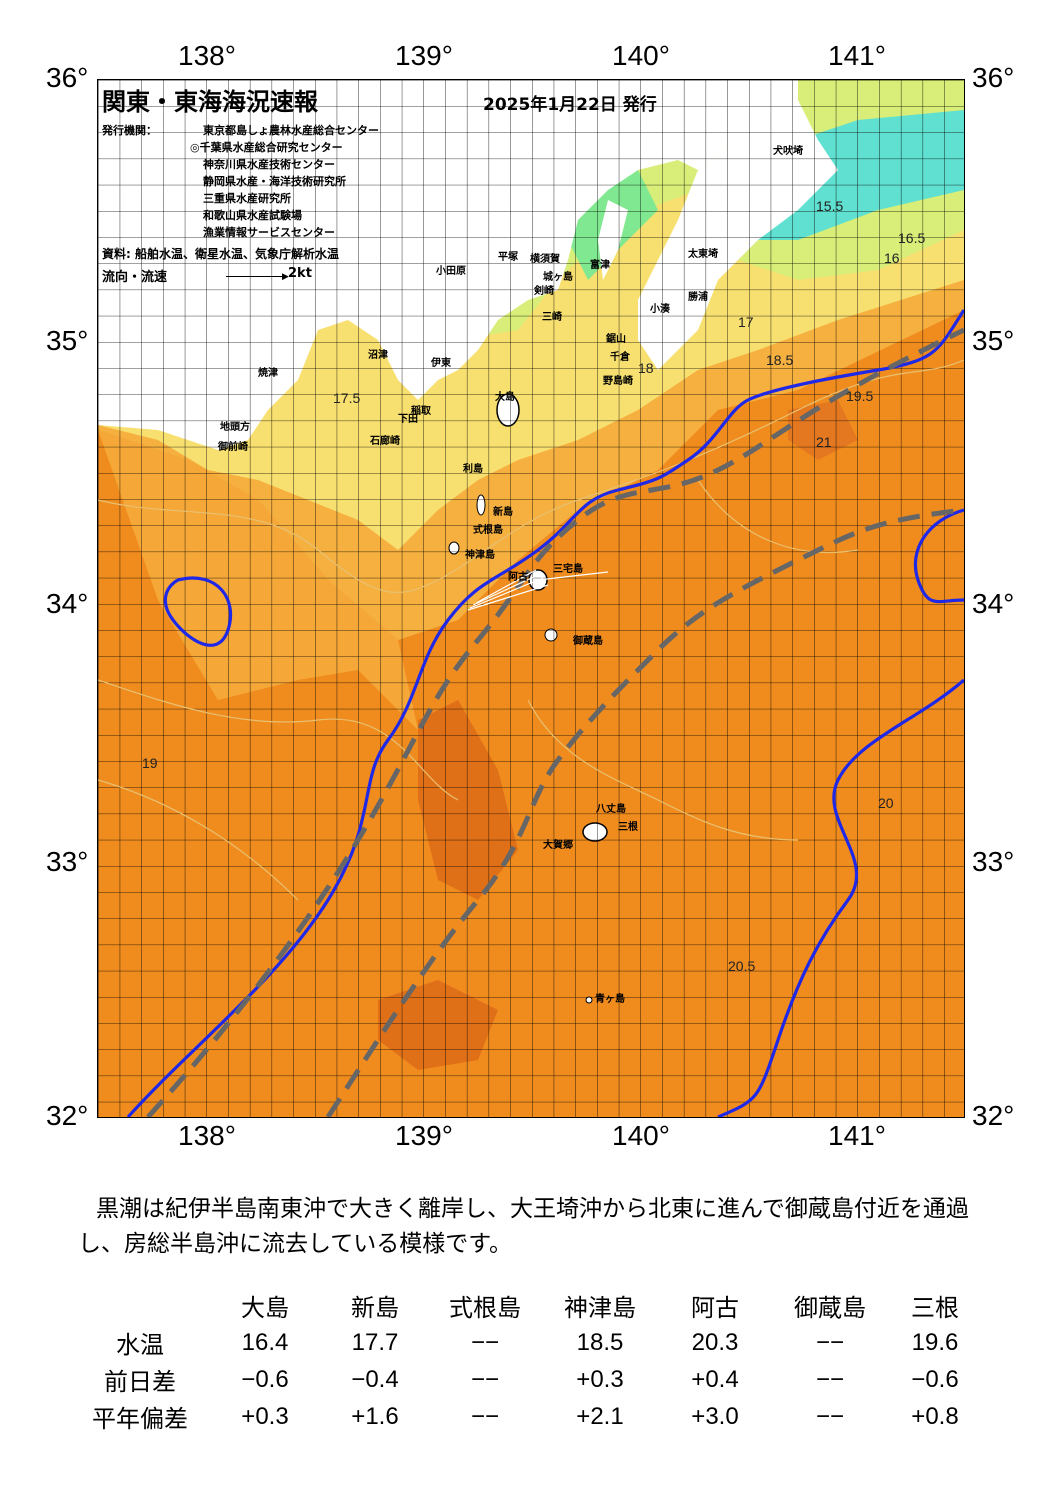  What do you see at coordinates (525, 1379) in the screenshot?
I see `obs-row-daydiff: 前日差 −0.6 −0.4 −− +0.3 +0.4 −− −0.6` at bounding box center [525, 1379].